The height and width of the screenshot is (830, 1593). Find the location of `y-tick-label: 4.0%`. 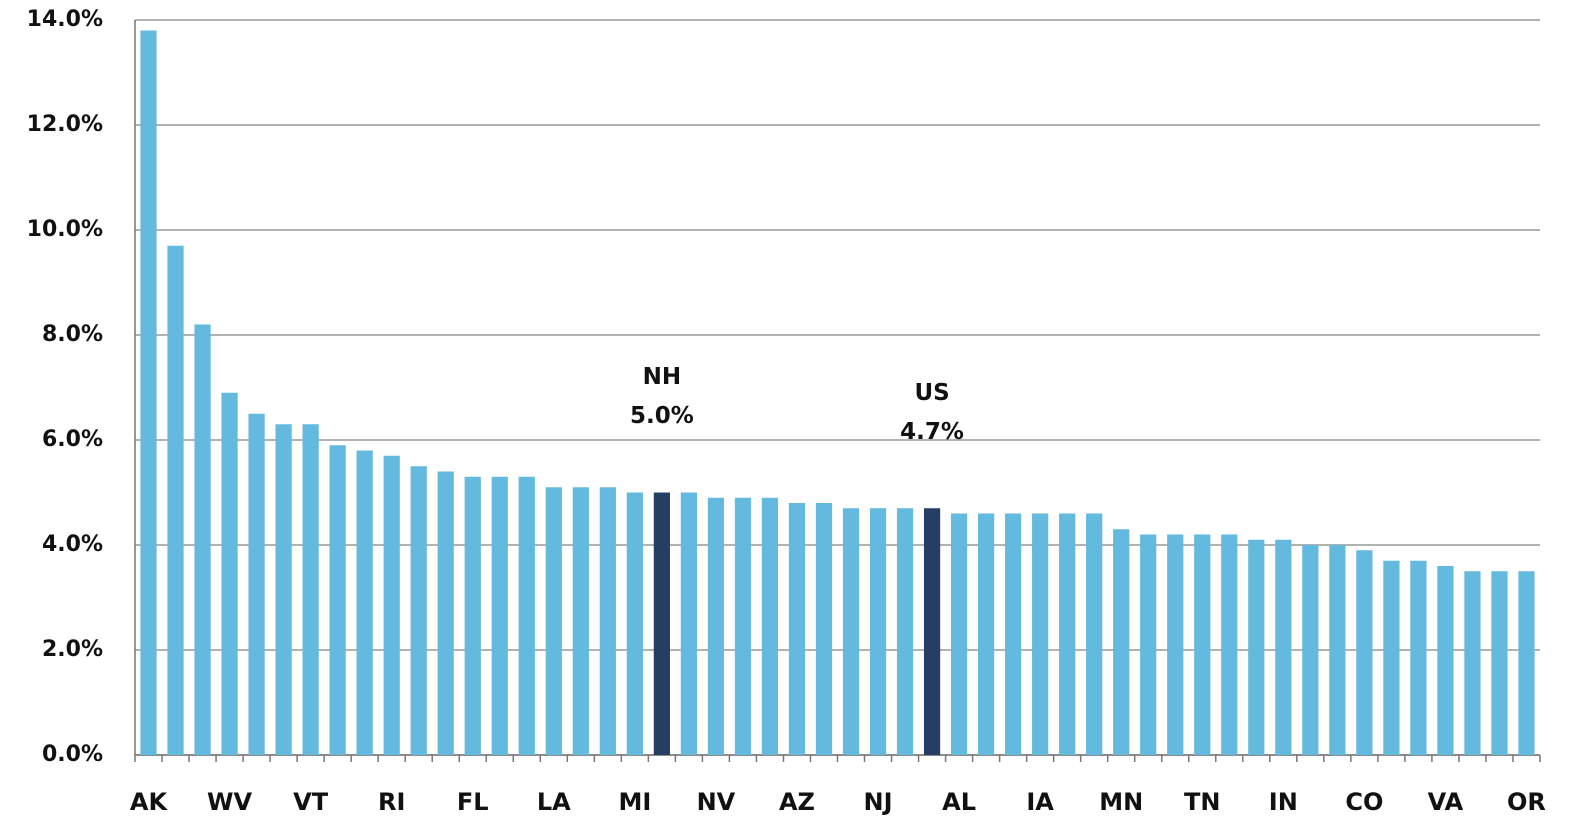

y-tick-label: 4.0% is located at coordinates (72, 544).